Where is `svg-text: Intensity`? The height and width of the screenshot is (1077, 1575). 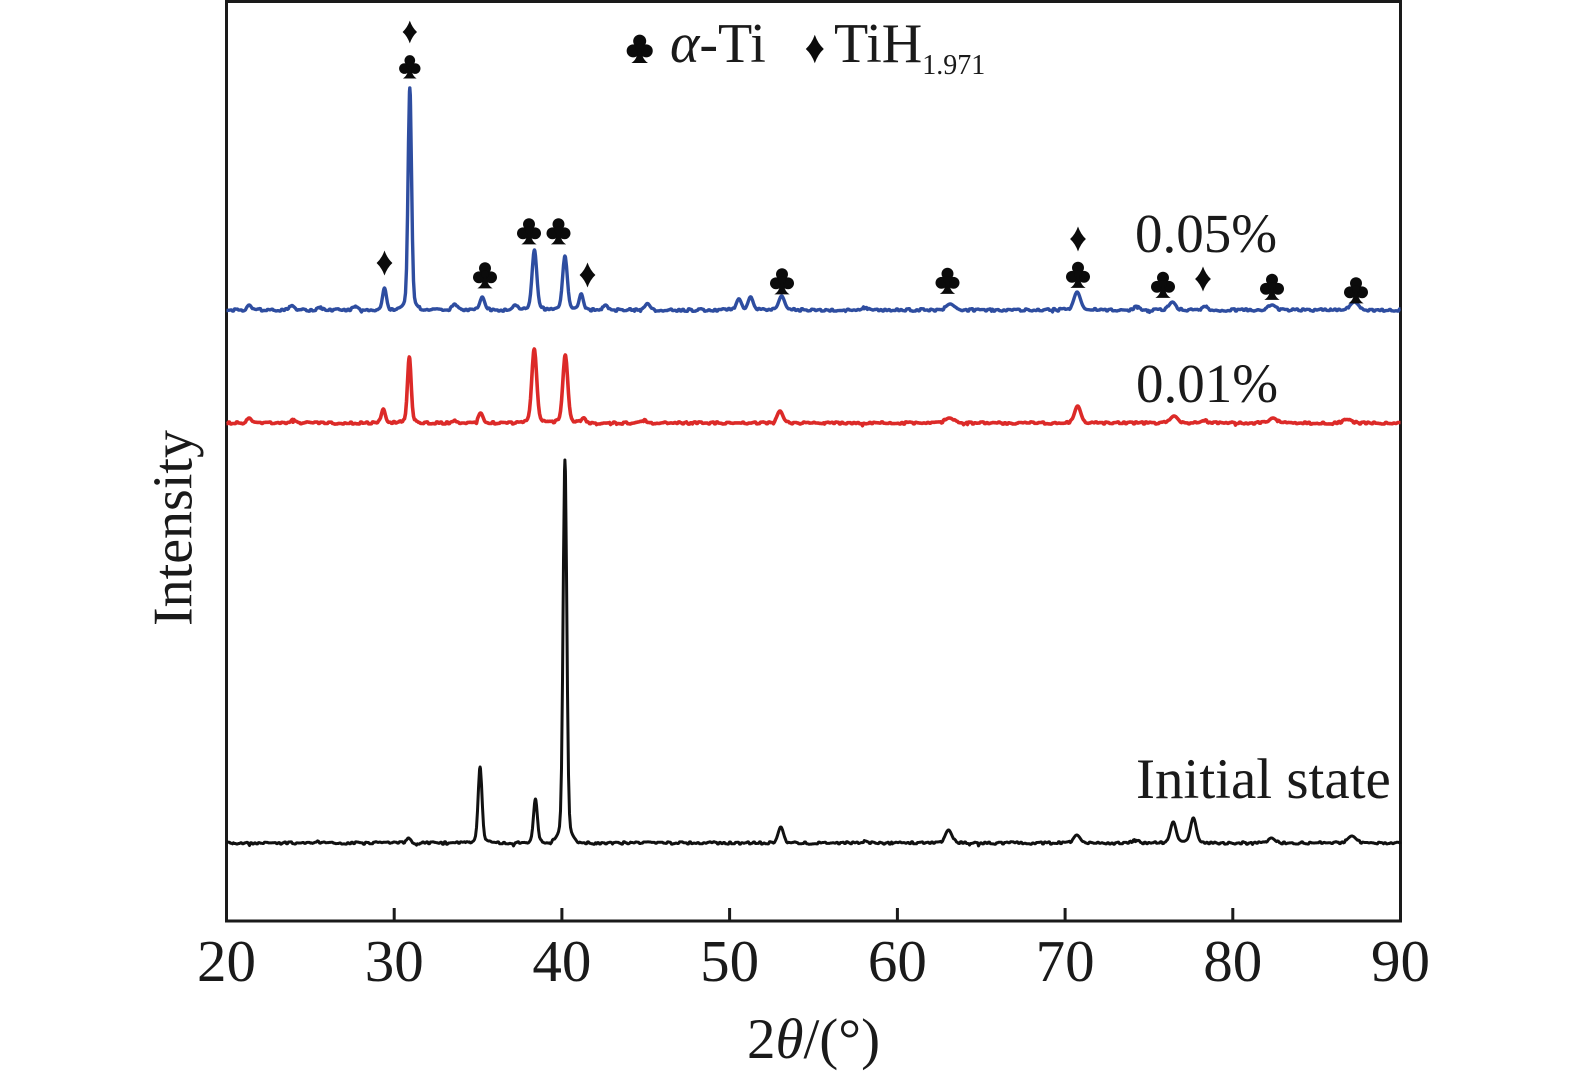
svg-text: Intensity is located at coordinates (174, 528).